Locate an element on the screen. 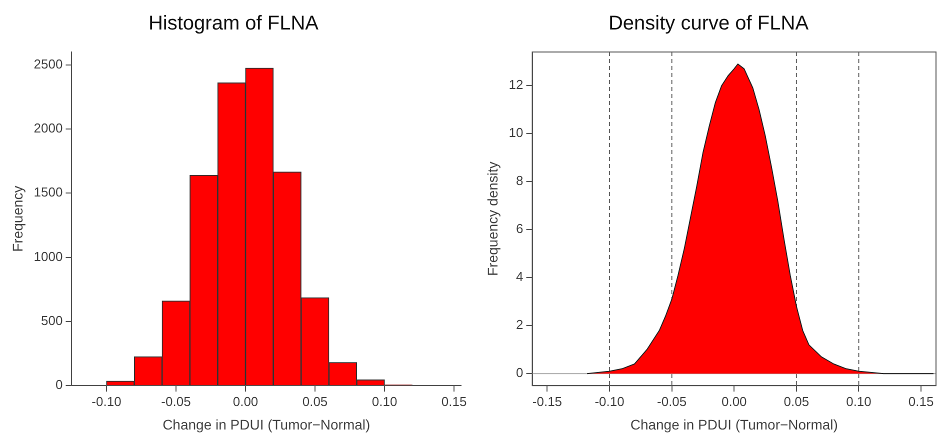 Image resolution: width=950 pixels, height=442 pixels. y-tick-label: 2500 is located at coordinates (48, 64).